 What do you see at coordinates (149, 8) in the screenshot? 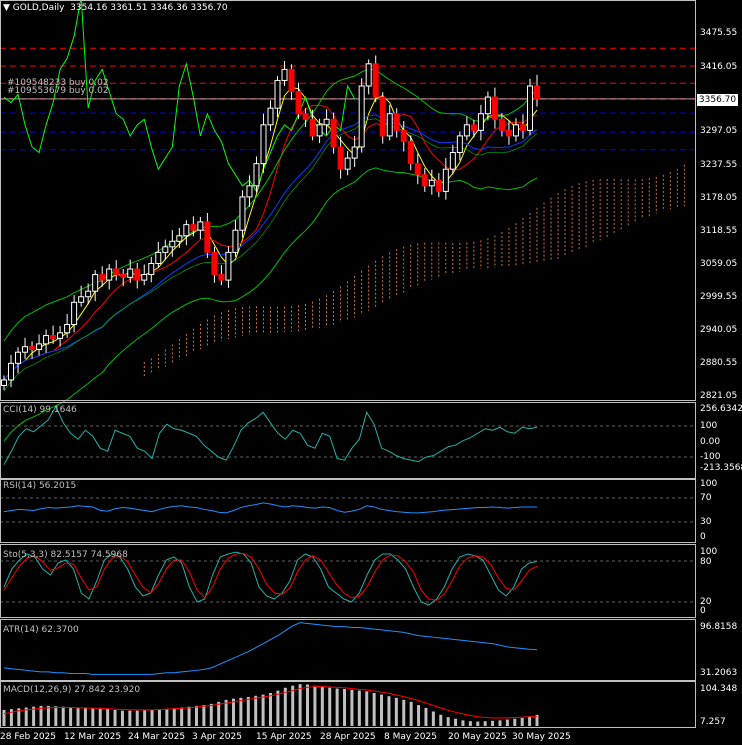
I see `ohlc-values: 3354.16 3361.51 3346.36 3356.70` at bounding box center [149, 8].